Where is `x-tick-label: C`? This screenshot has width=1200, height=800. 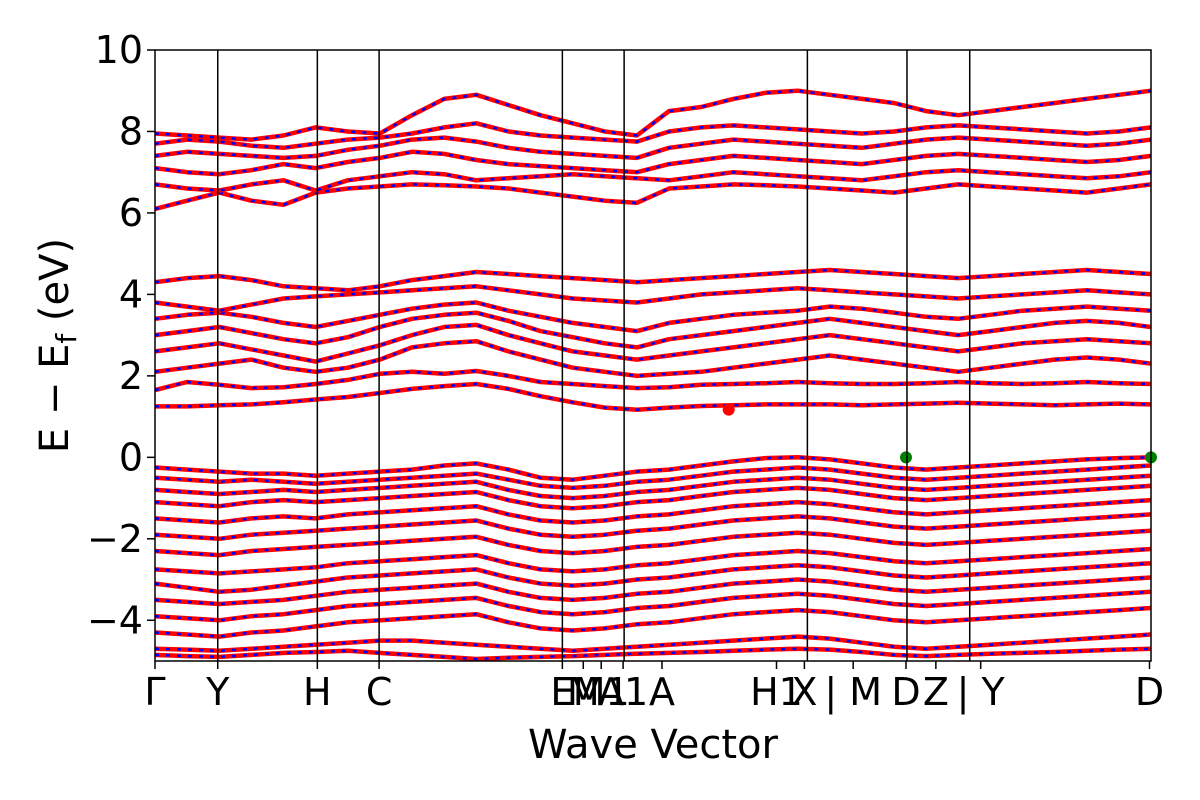
x-tick-label: C is located at coordinates (379, 692).